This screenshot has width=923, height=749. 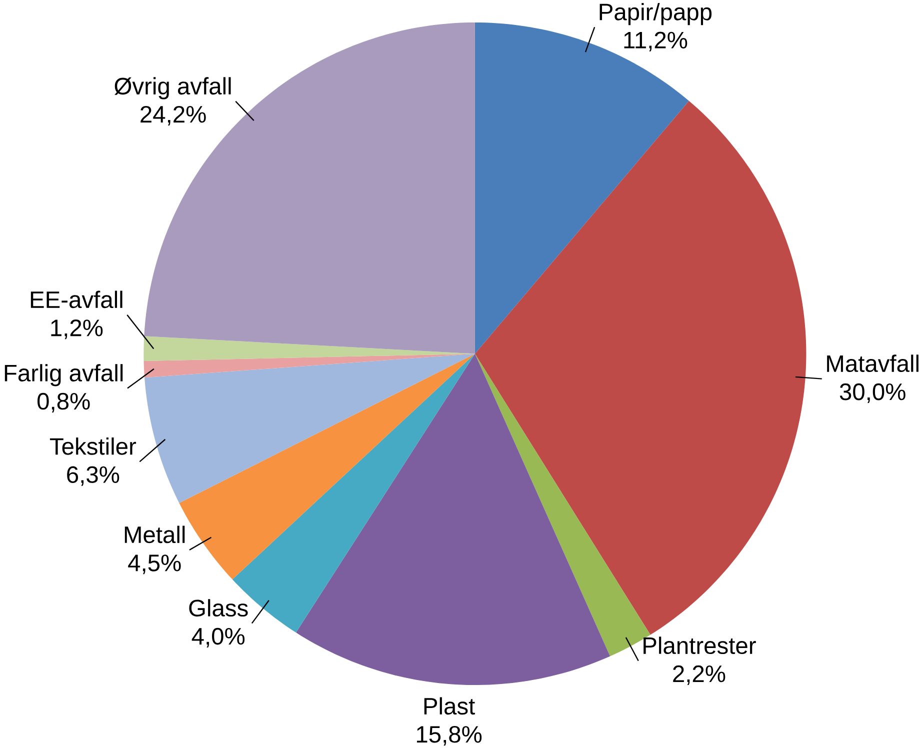 What do you see at coordinates (873, 394) in the screenshot?
I see `data-label: 30,0%` at bounding box center [873, 394].